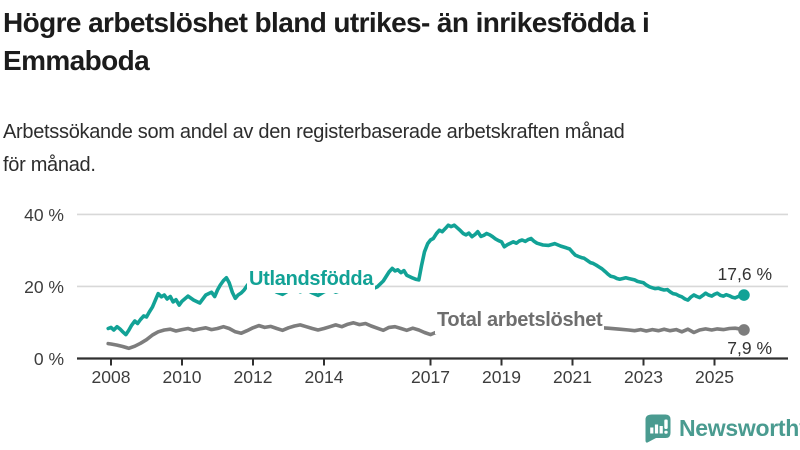 Image resolution: width=800 pixels, height=450 pixels. Describe the element at coordinates (749, 348) in the screenshot. I see `end-value-total: 7,9 %` at that location.